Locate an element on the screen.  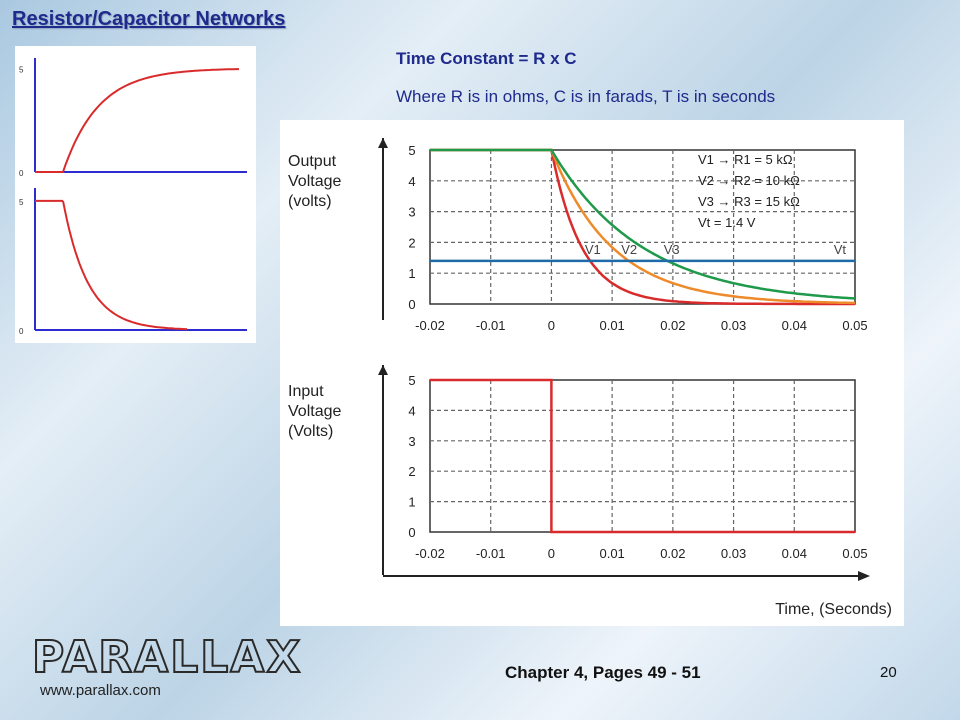
output-frame is located at coordinates (642, 227).